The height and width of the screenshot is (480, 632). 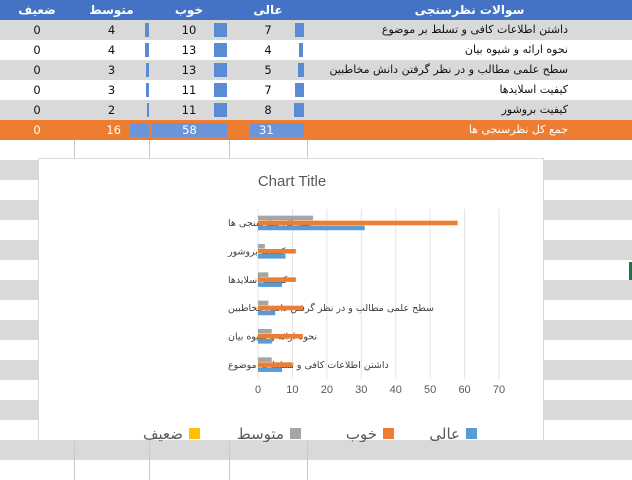 I want to click on header-question: سوالات نظرسنجی, so click(x=469, y=10).